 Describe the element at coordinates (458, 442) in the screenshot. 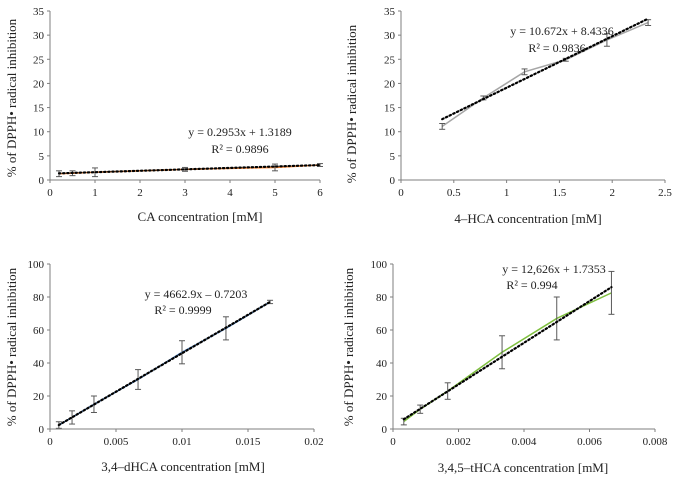

I see `x-tick-label: 0.002` at that location.